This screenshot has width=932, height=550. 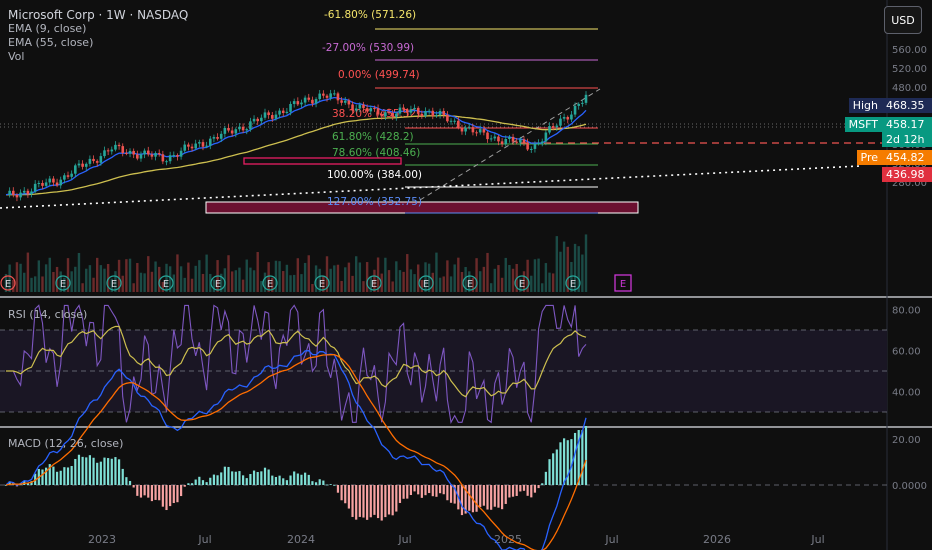 What do you see at coordinates (296, 361) in the screenshot?
I see `rsi-ma-line` at bounding box center [296, 361].